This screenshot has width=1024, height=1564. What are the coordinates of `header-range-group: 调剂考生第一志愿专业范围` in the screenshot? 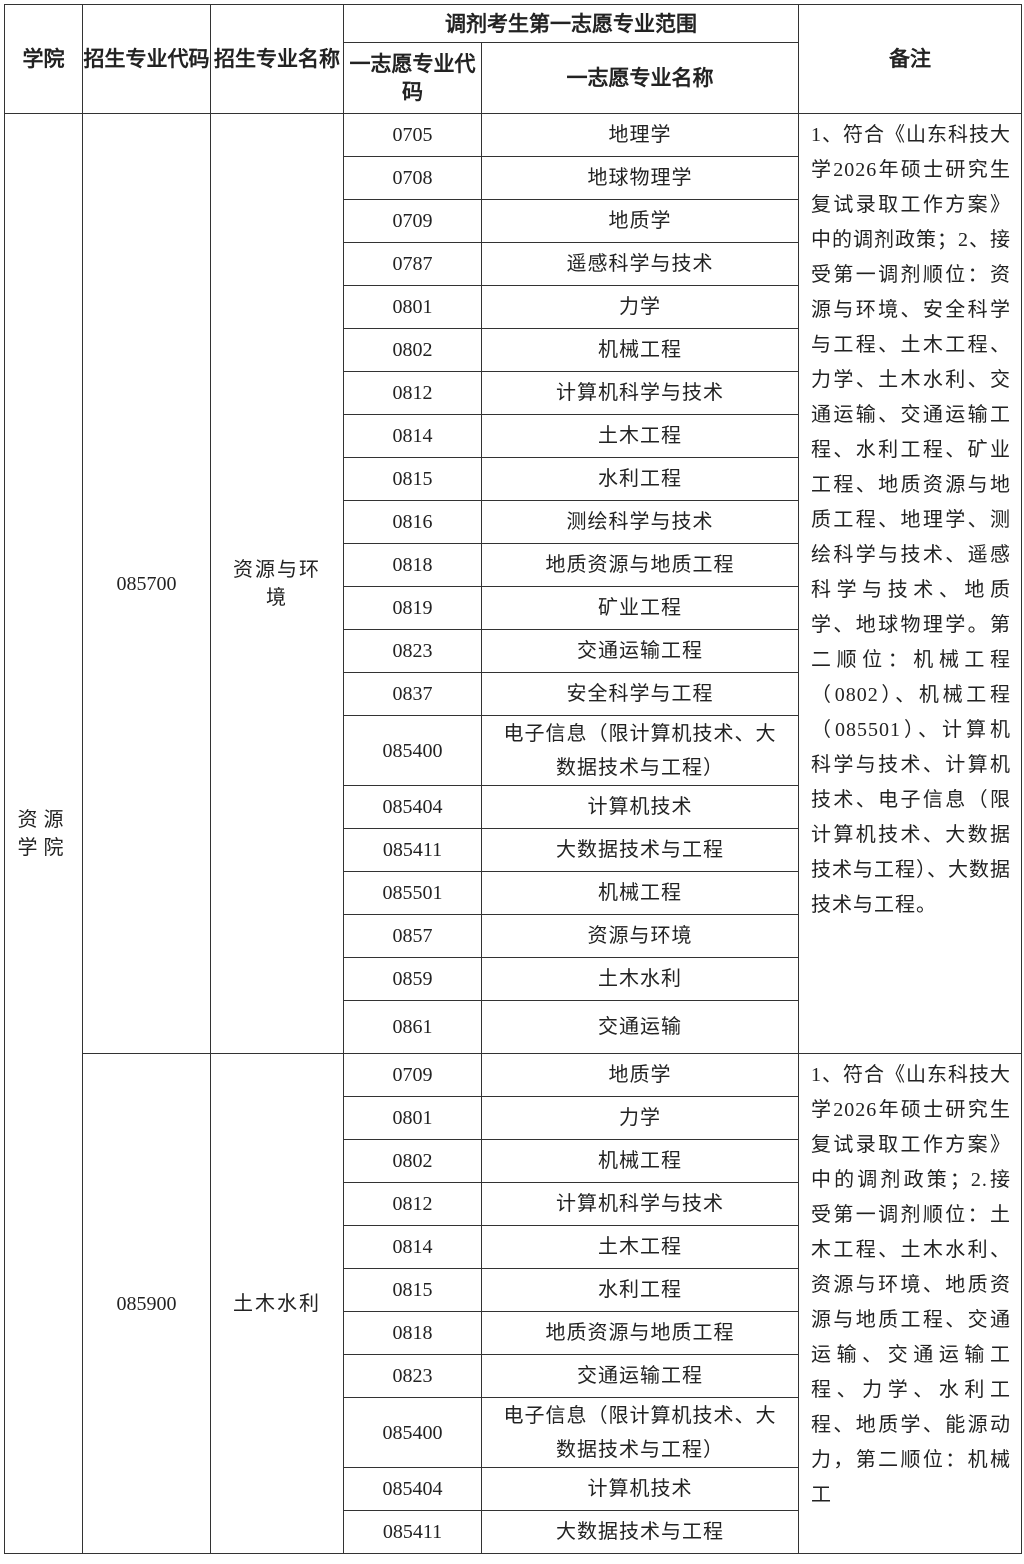 It's located at (571, 23).